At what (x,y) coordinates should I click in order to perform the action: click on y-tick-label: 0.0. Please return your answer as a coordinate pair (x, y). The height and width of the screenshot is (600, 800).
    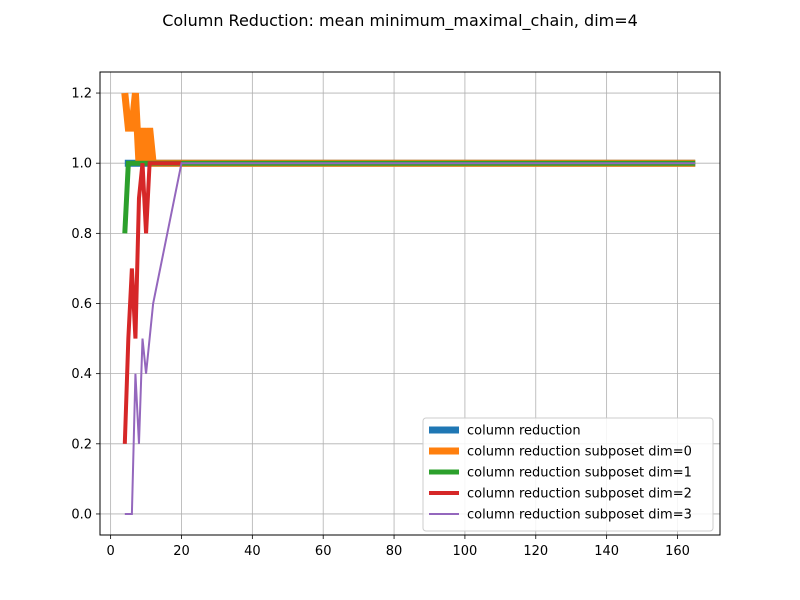
    Looking at the image, I should click on (81, 514).